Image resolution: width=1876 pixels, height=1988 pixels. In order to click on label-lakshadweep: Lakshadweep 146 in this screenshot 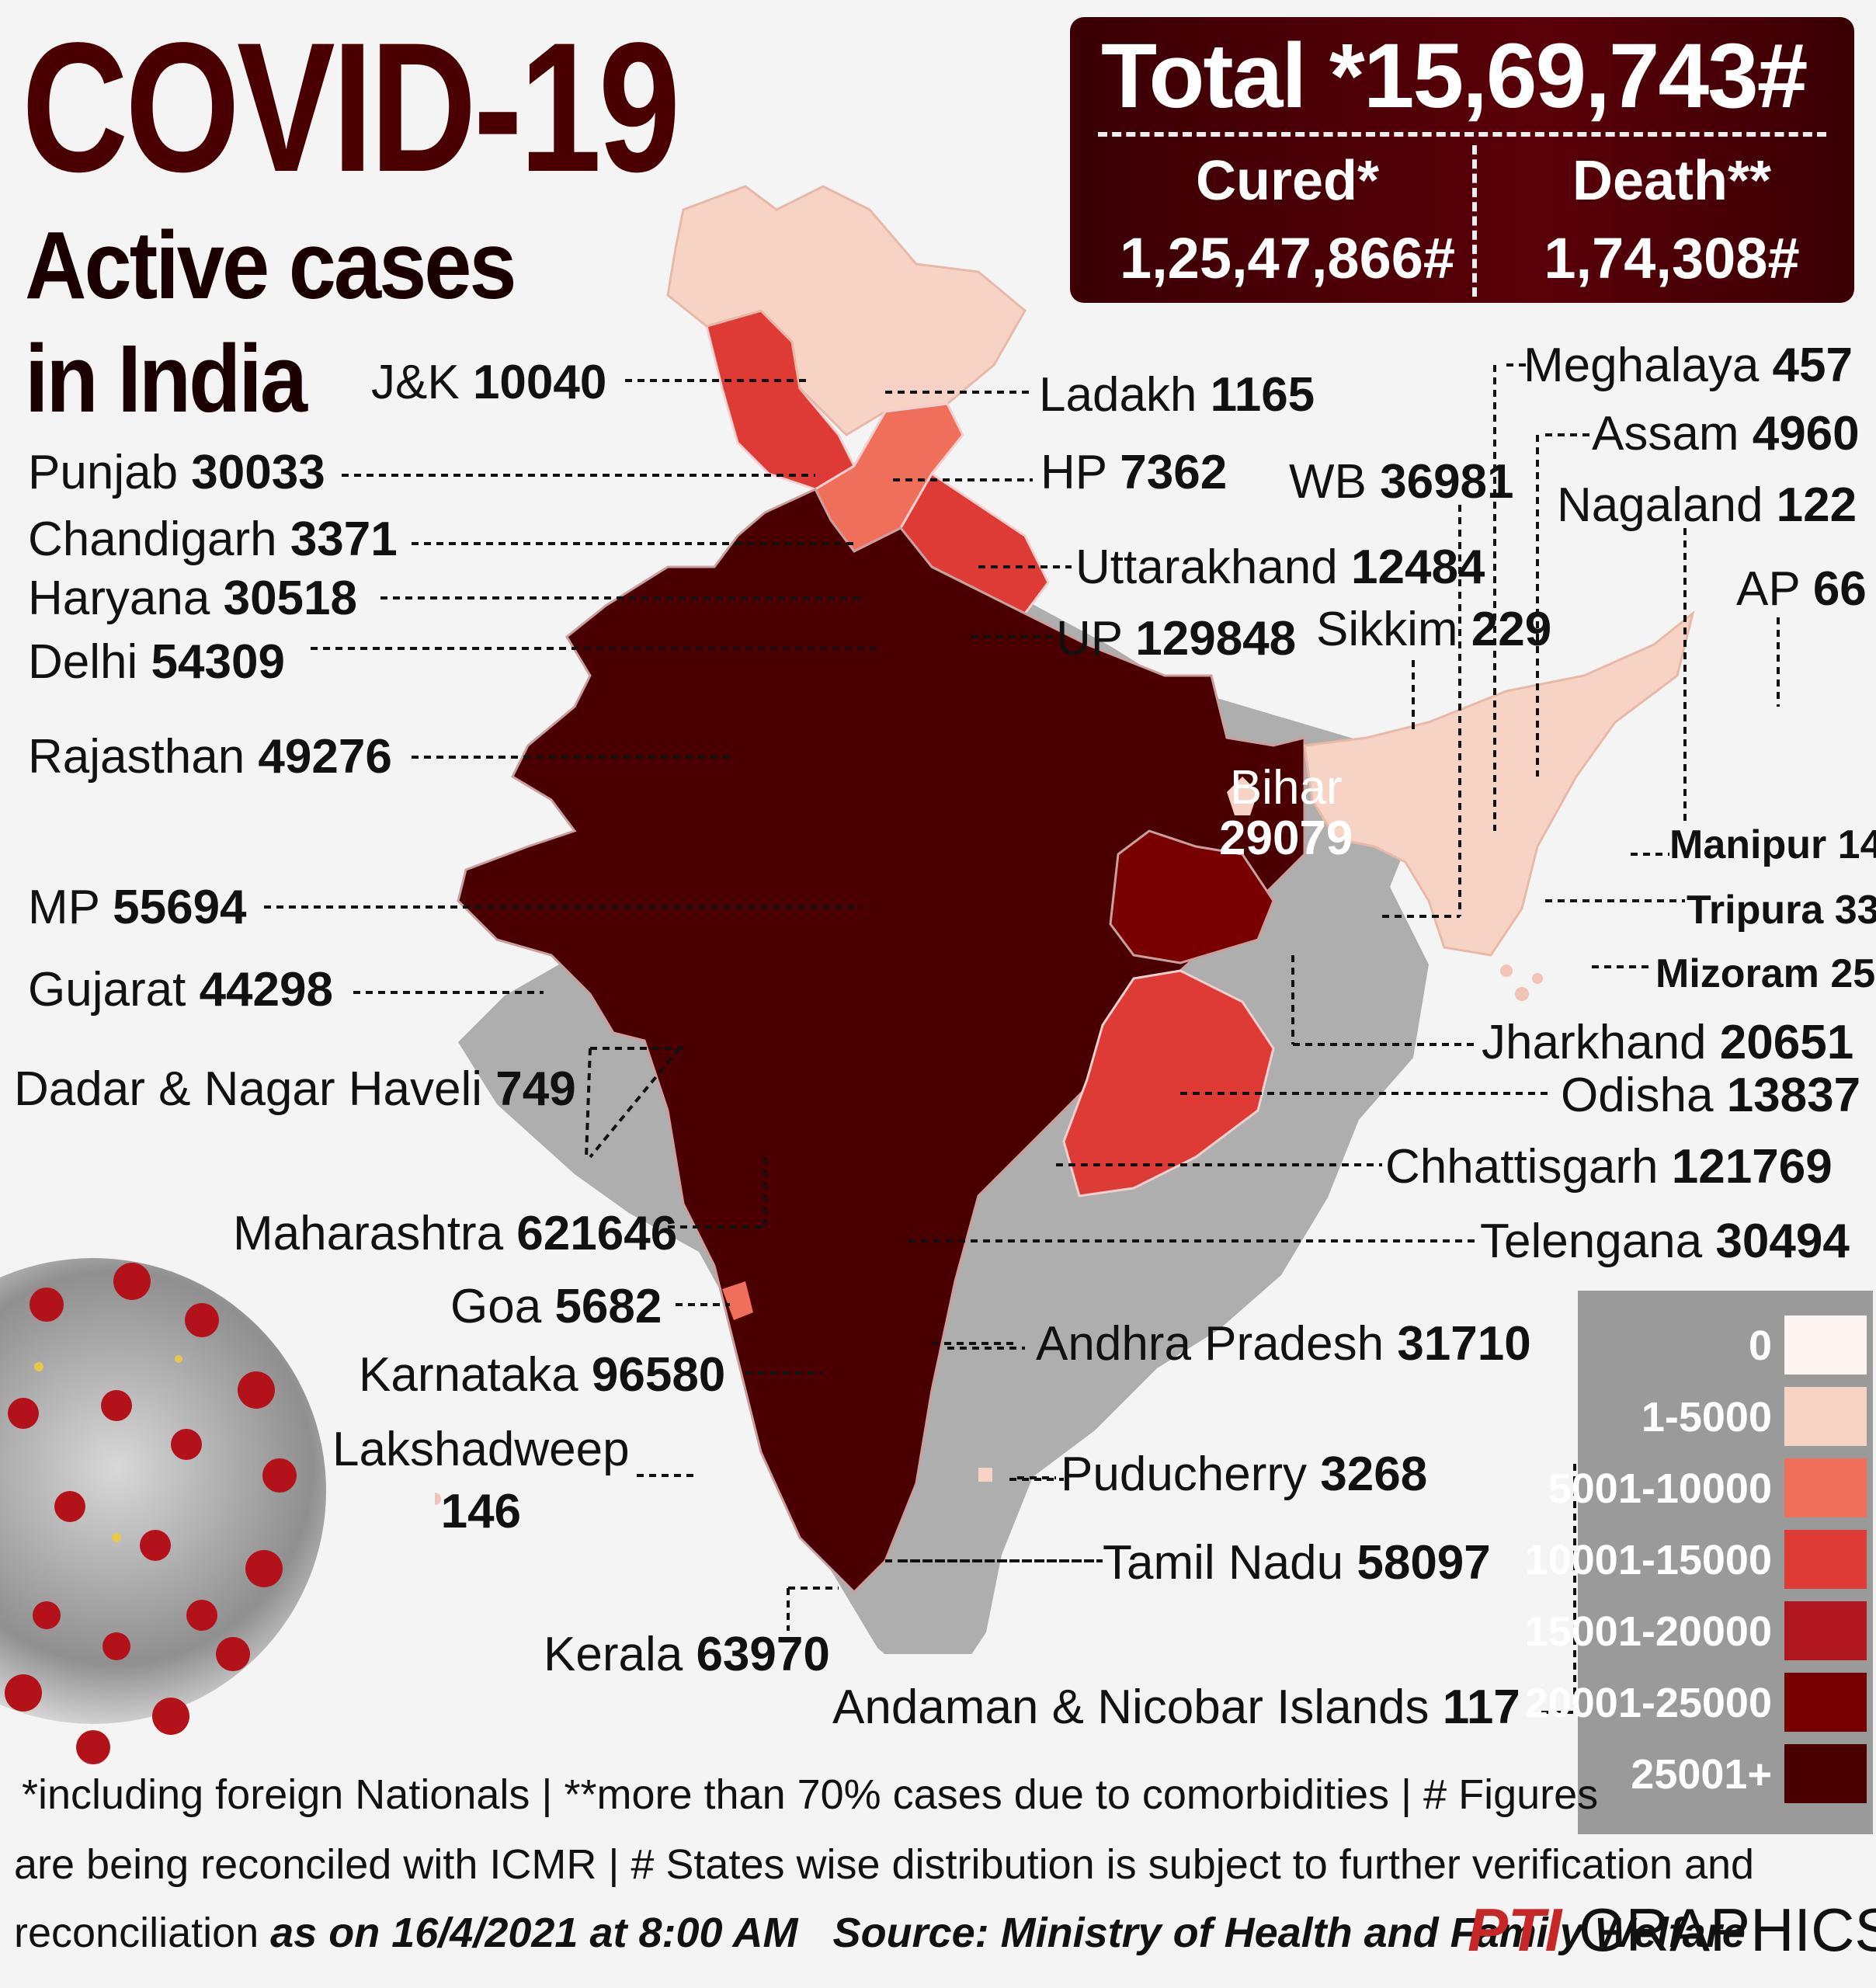, I will do `click(481, 1480)`.